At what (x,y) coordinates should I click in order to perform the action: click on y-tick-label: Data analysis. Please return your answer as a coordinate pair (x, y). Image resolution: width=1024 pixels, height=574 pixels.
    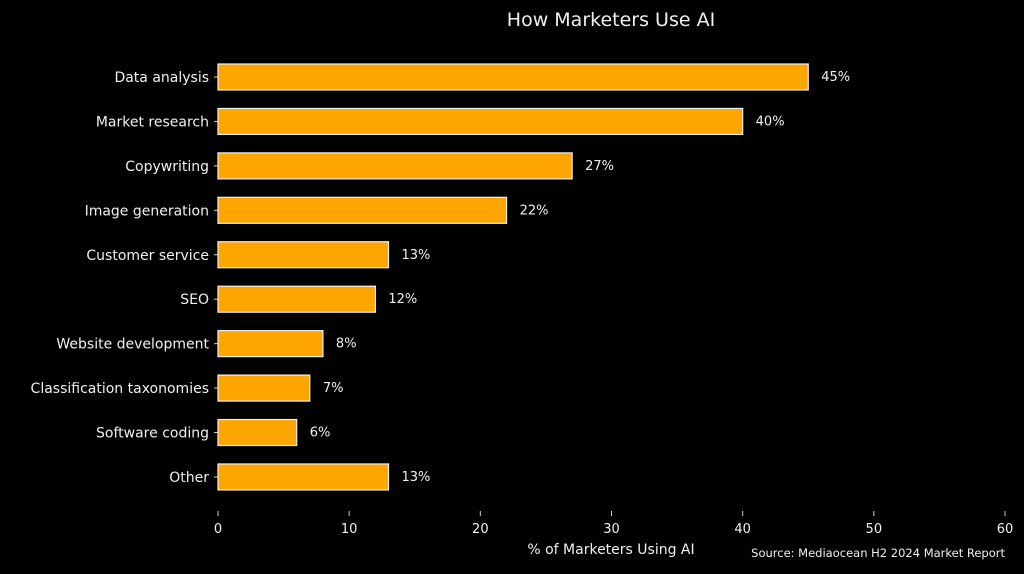
    Looking at the image, I should click on (161, 78).